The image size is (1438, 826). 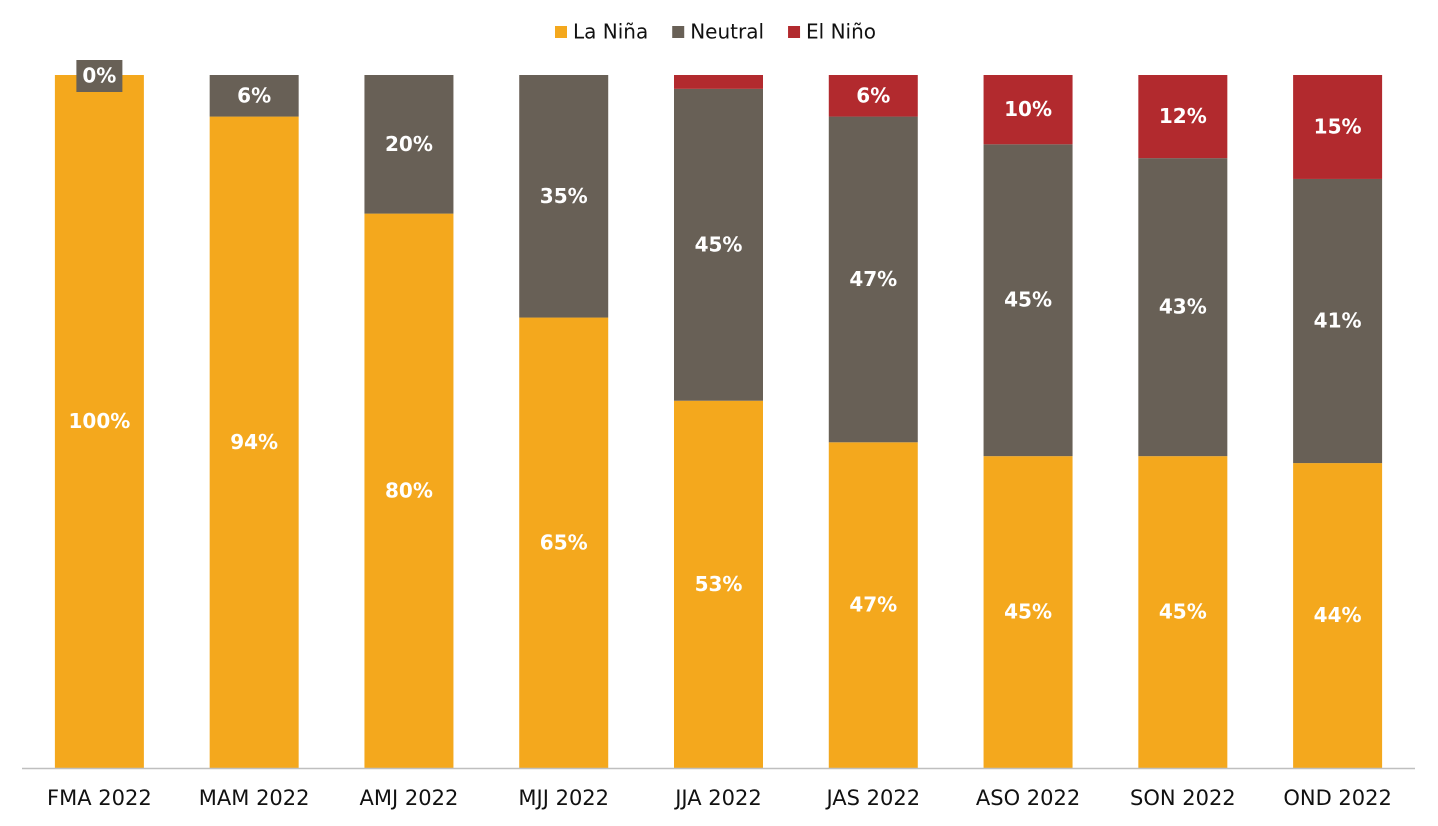 What do you see at coordinates (254, 798) in the screenshot?
I see `x-tick-label: MAM 2022` at bounding box center [254, 798].